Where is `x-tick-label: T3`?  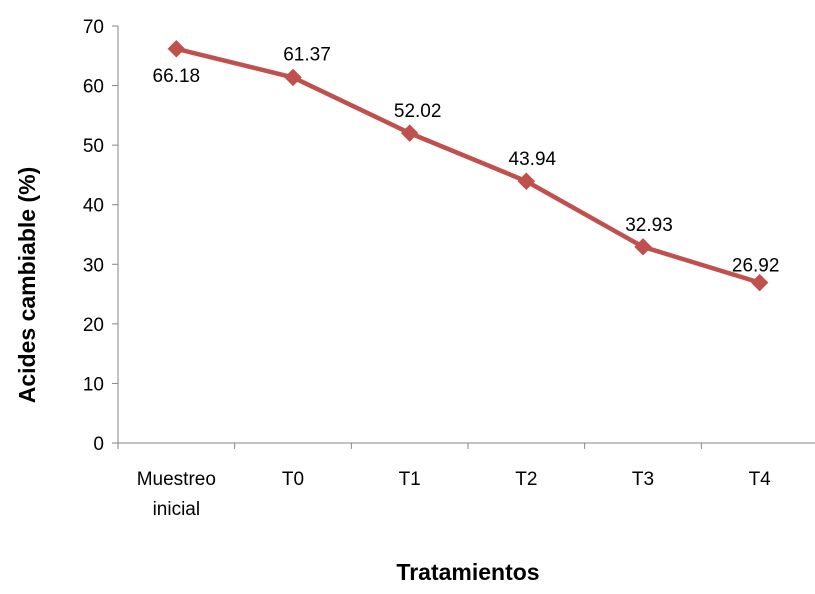 x-tick-label: T3 is located at coordinates (643, 479).